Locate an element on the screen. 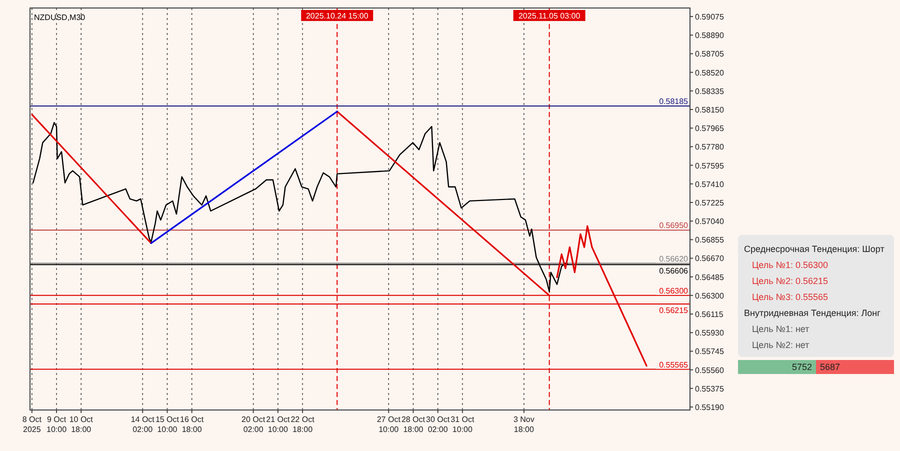  ref-line-label: 0.56950 is located at coordinates (674, 225).